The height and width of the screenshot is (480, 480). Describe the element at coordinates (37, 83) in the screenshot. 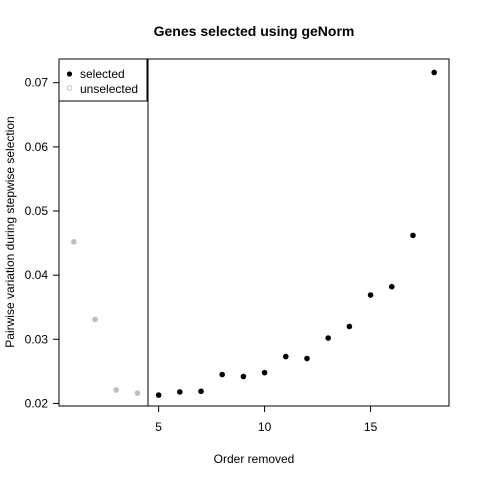

I see `y-tick-label: 0.07` at that location.